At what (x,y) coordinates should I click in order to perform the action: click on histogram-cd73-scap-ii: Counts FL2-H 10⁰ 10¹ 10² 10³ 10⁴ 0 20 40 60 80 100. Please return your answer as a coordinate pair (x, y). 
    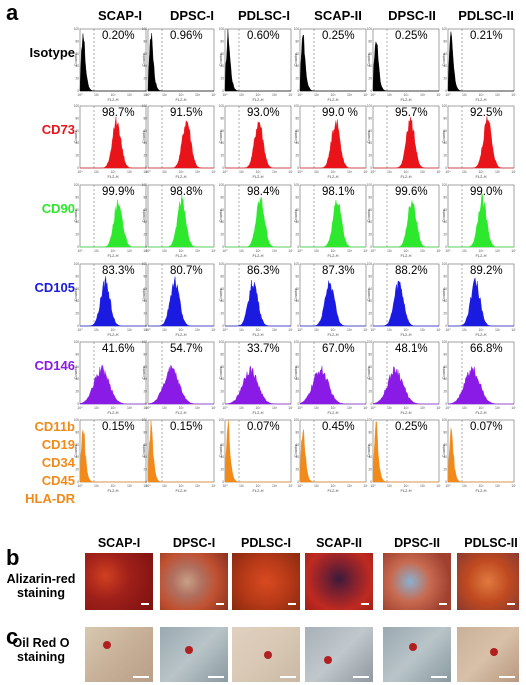
    Looking at the image, I should click on (331, 142).